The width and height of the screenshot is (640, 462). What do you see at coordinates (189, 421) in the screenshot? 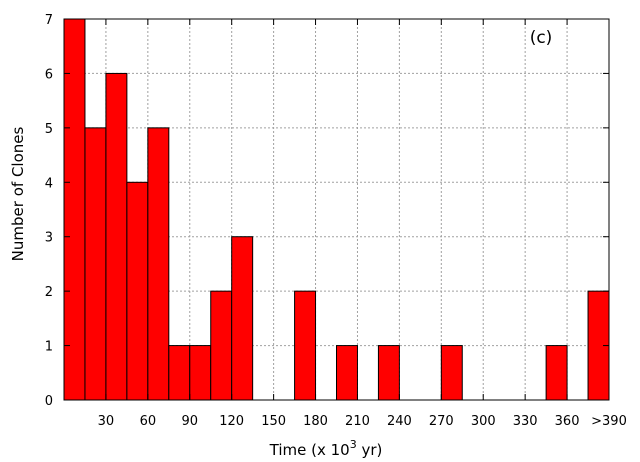
I see `x-tick-label: 90` at bounding box center [189, 421].